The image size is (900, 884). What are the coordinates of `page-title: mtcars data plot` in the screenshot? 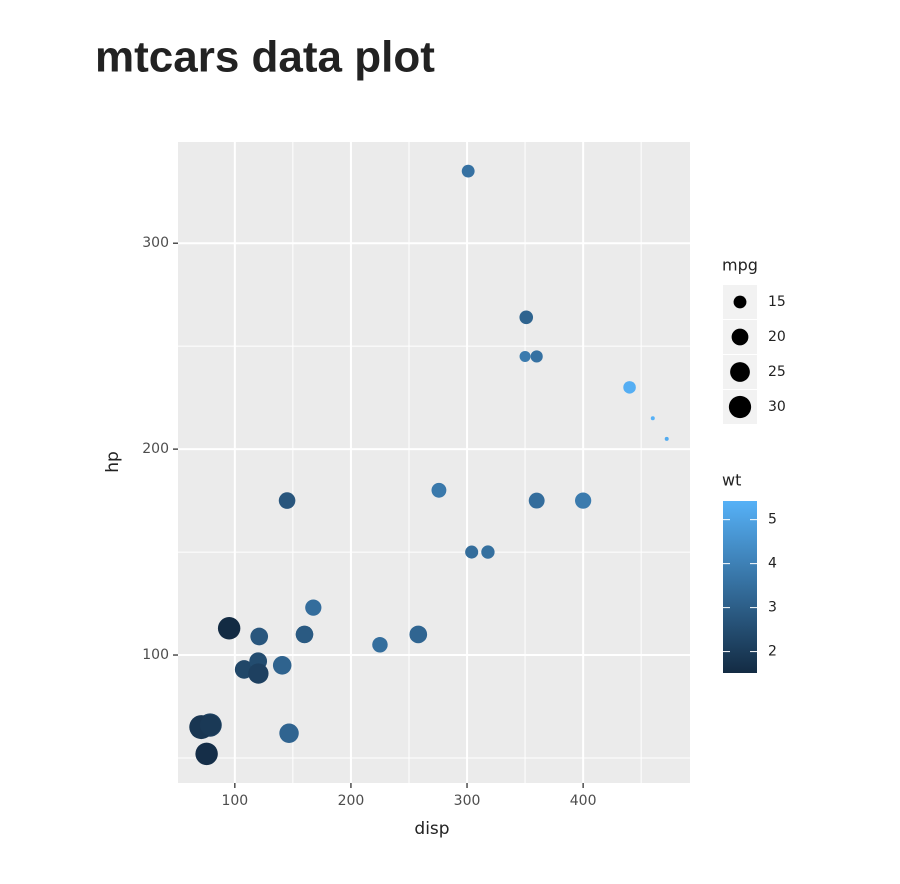 It's located at (265, 57).